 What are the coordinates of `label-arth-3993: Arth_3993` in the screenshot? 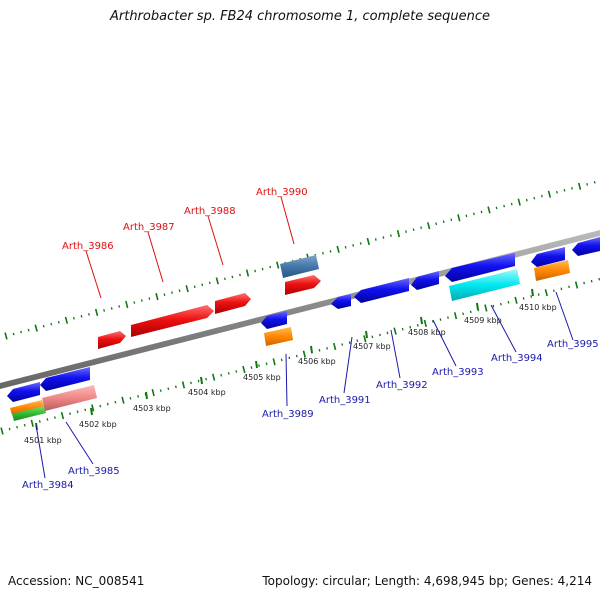 It's located at (458, 372).